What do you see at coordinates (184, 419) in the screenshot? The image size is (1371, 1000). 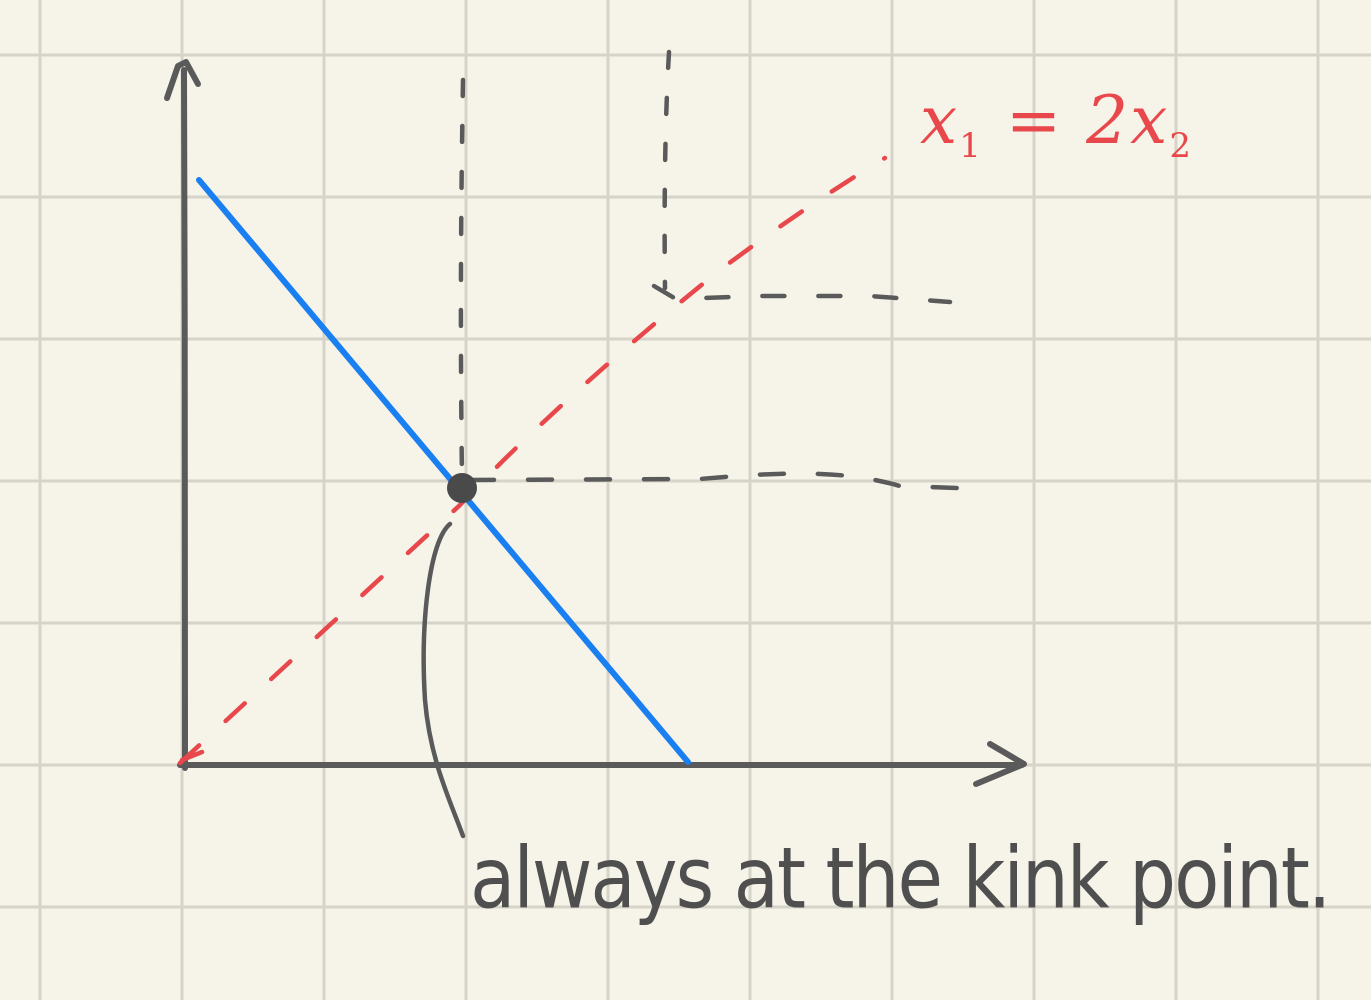 I see `y-axis` at bounding box center [184, 419].